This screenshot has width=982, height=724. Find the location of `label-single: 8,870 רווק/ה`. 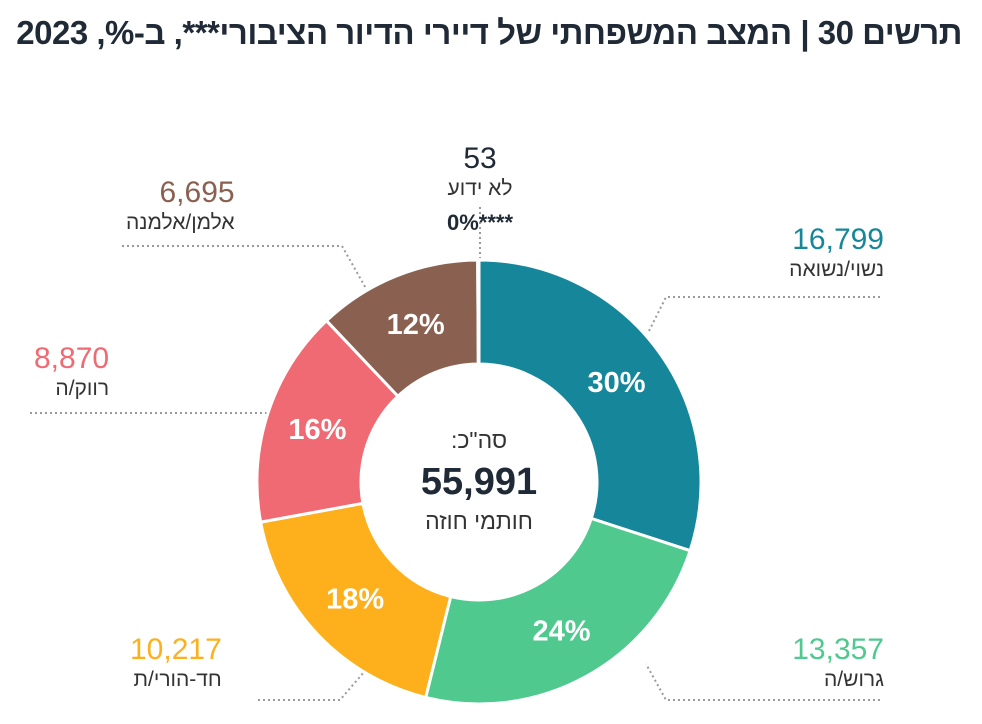

label-single: 8,870 רווק/ה is located at coordinates (71, 372).